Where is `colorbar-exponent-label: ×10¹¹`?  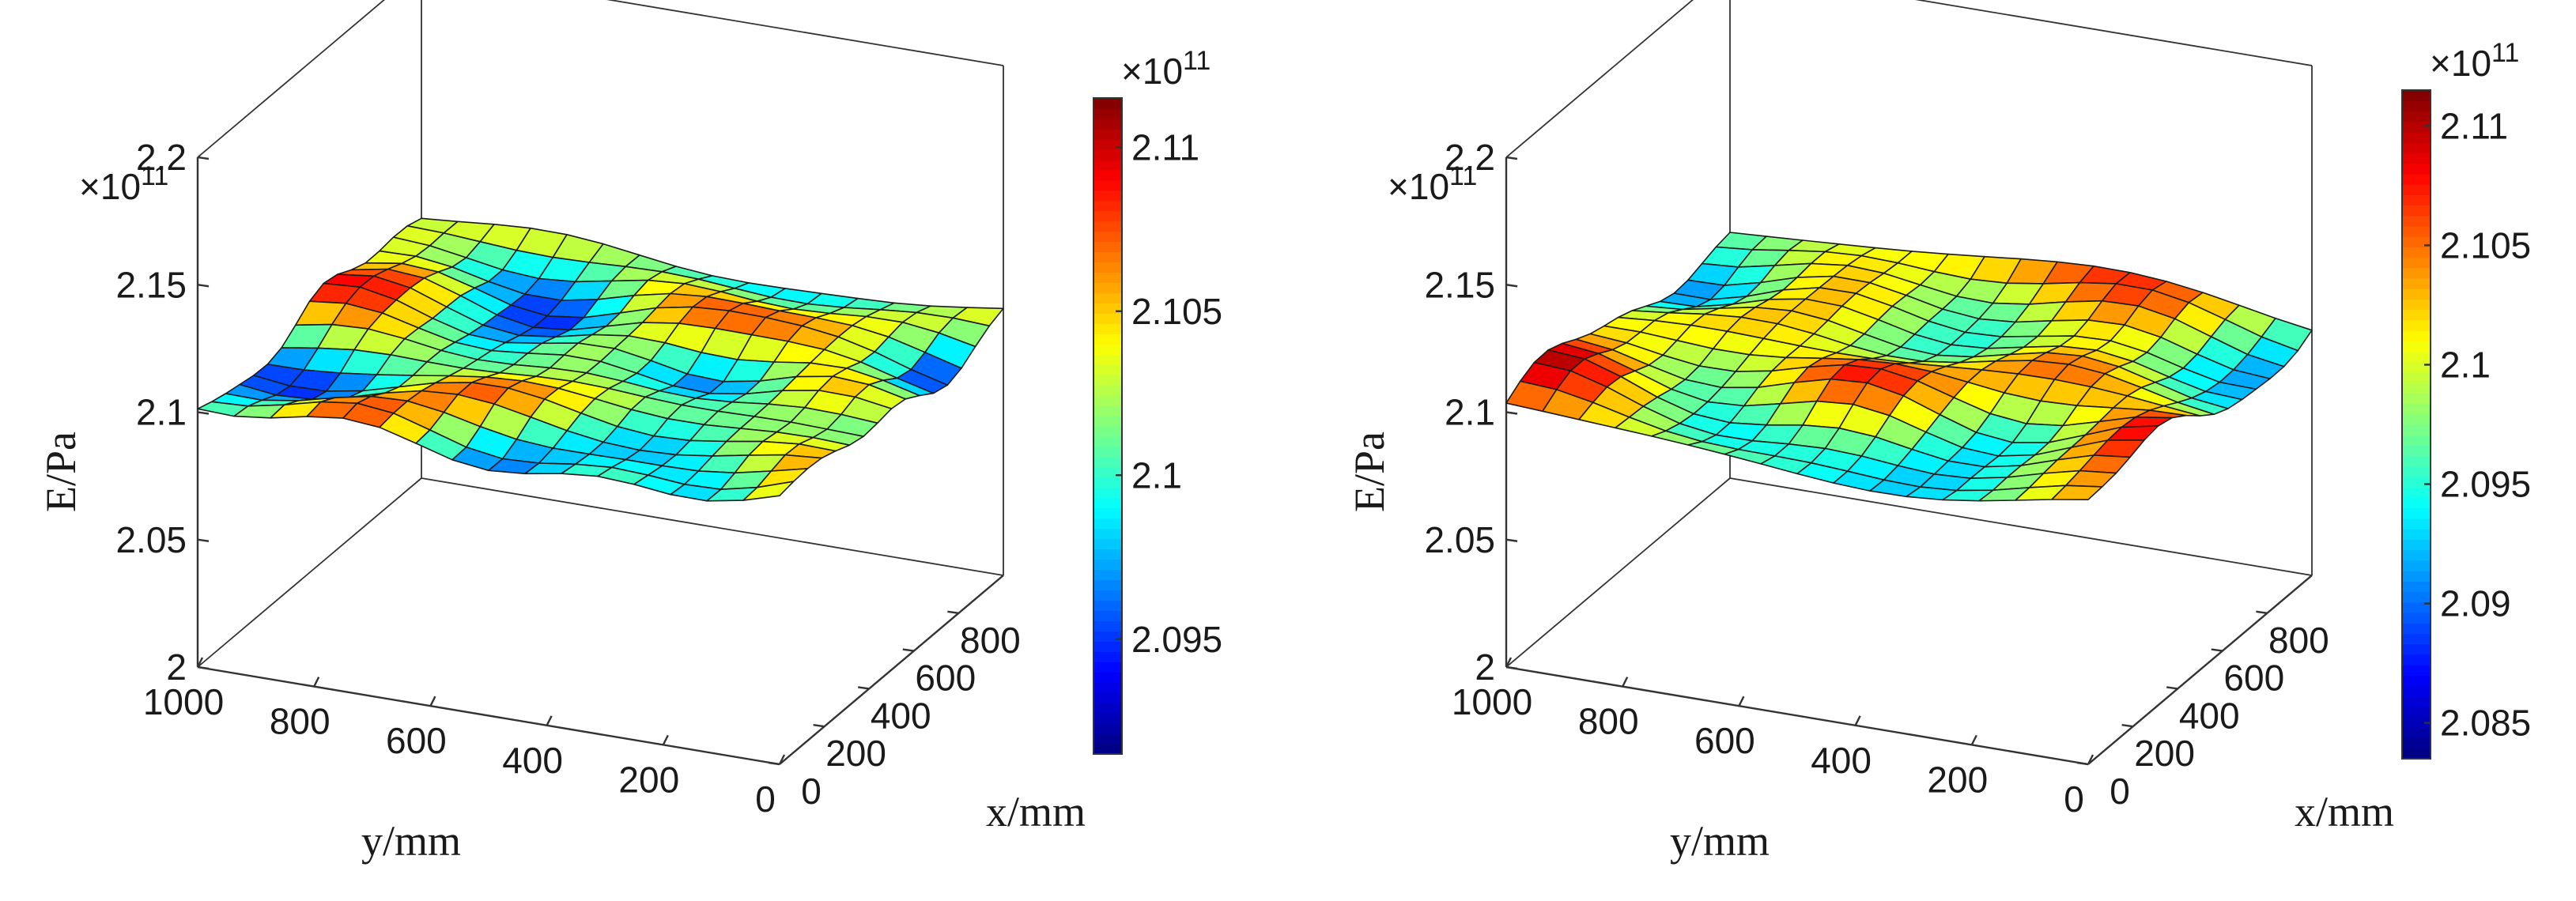 colorbar-exponent-label: ×10¹¹ is located at coordinates (2474, 61).